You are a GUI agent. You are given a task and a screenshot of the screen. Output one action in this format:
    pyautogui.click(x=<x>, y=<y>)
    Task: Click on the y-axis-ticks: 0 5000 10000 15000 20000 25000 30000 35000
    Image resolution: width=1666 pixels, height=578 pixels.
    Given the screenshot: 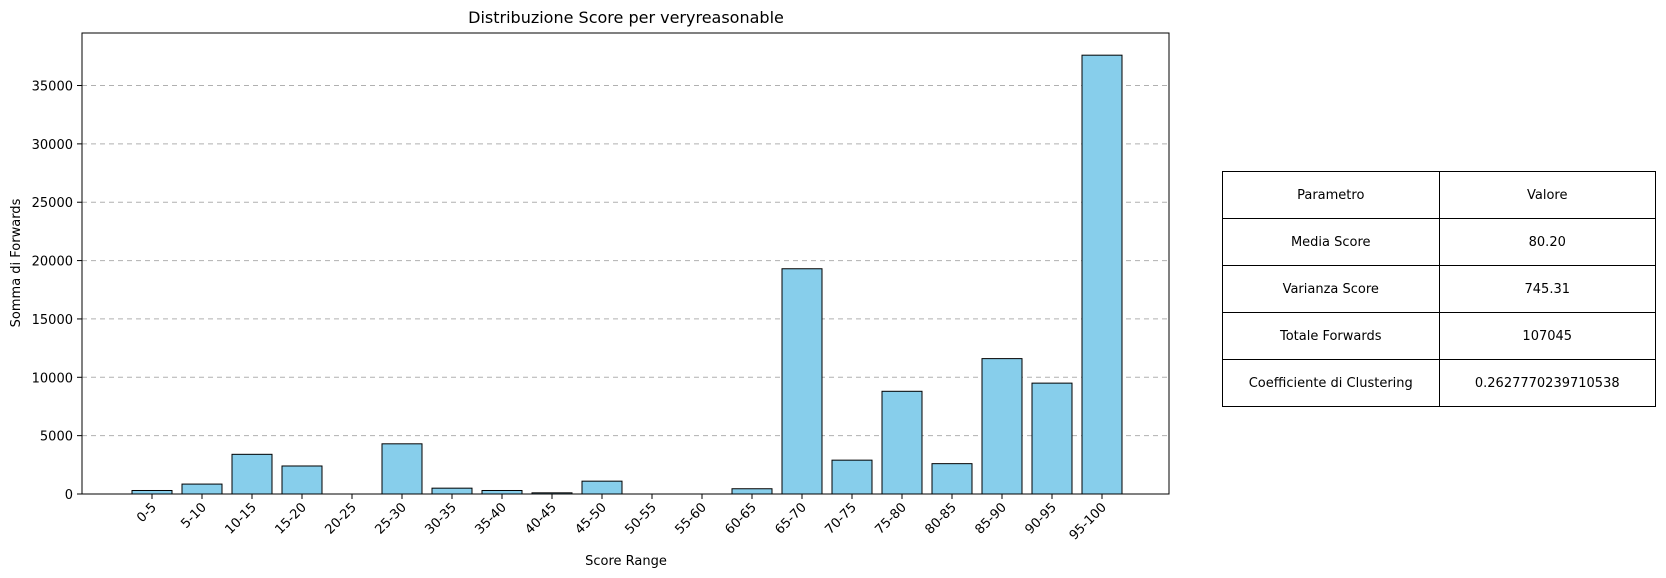 What is the action you would take?
    pyautogui.click(x=57, y=291)
    